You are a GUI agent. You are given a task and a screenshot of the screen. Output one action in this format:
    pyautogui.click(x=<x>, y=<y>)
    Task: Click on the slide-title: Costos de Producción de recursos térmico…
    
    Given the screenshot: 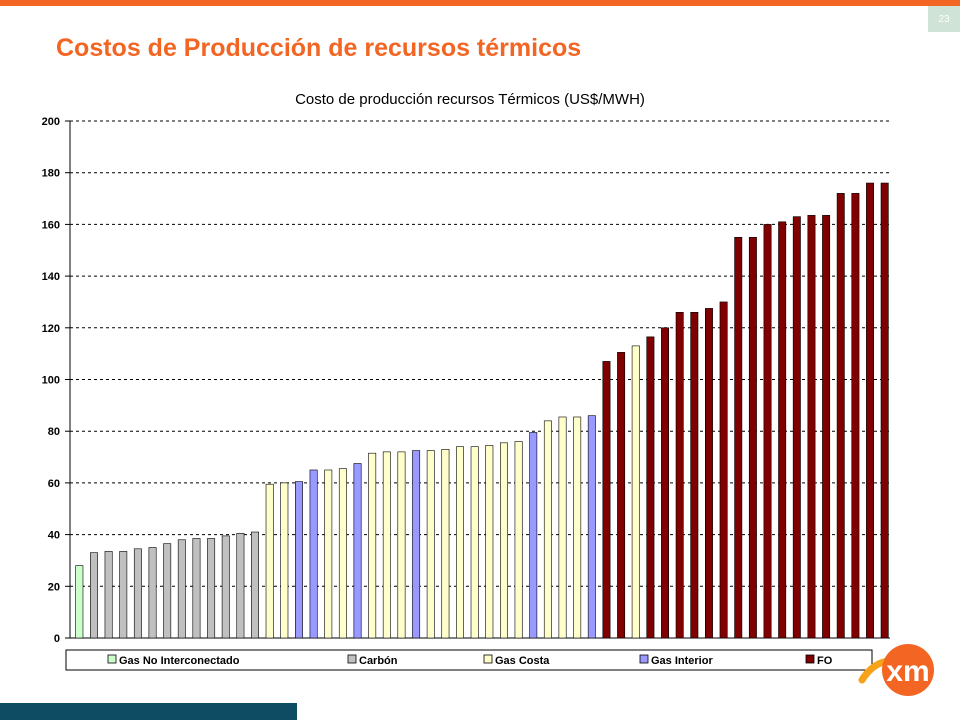 What is the action you would take?
    pyautogui.click(x=319, y=48)
    